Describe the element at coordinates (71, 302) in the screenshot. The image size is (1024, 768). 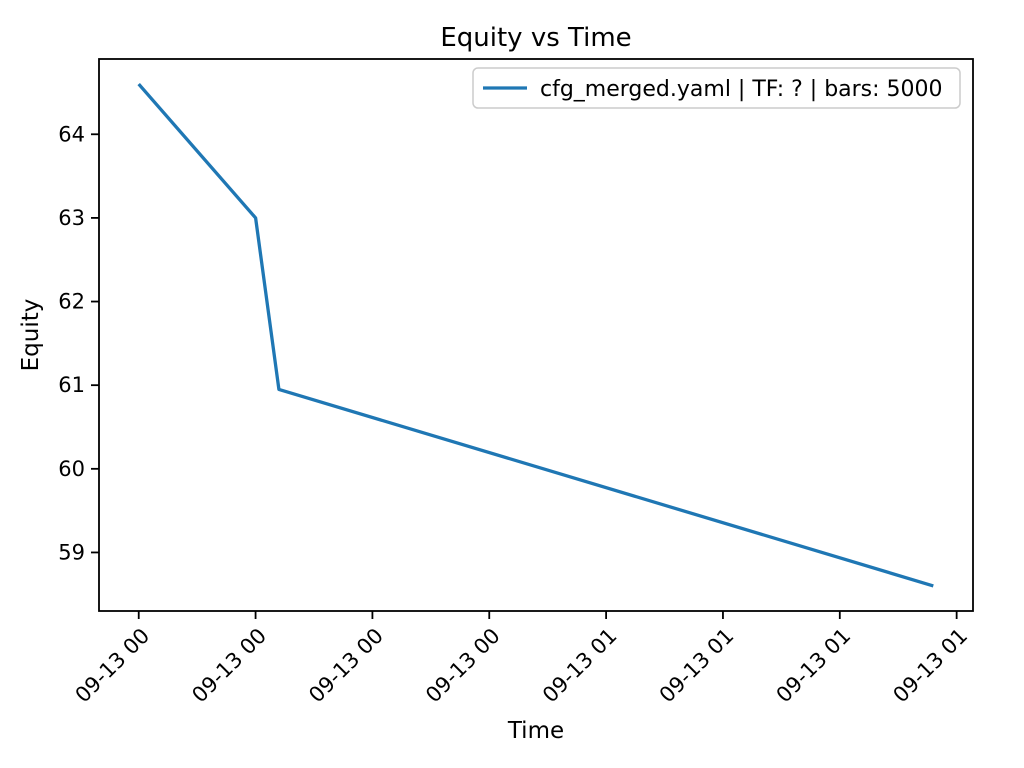
I see `y-tick-label: 62` at that location.